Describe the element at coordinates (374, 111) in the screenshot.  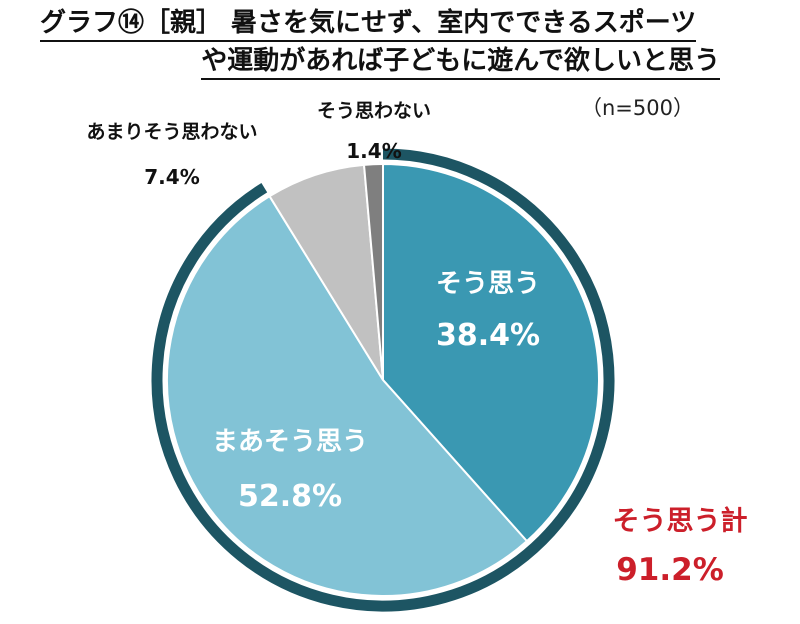
I see `slice-label-sou-omowanai: そう思わない` at that location.